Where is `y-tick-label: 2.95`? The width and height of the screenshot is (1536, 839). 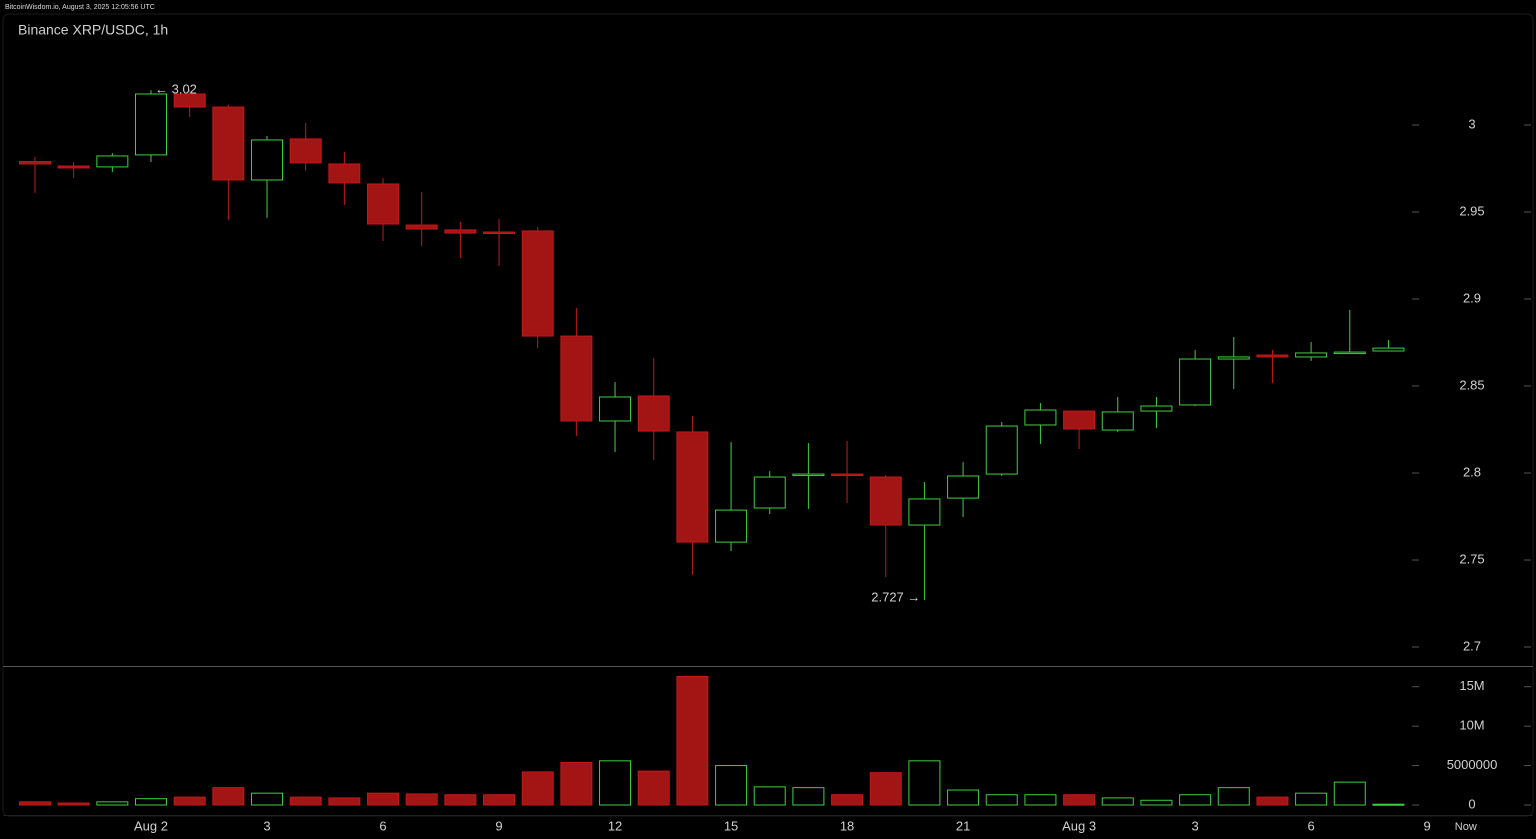 y-tick-label: 2.95 is located at coordinates (1471, 210).